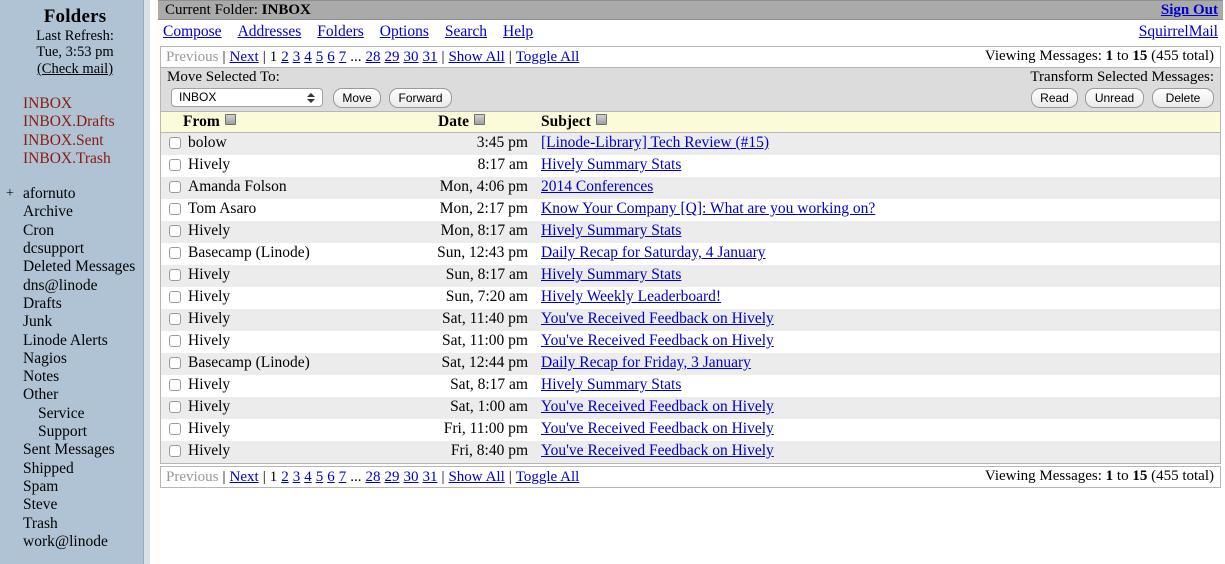 The width and height of the screenshot is (1225, 564). What do you see at coordinates (655, 142) in the screenshot?
I see `message-subject-link: [Linode-Library] Tech Review (#15)` at bounding box center [655, 142].